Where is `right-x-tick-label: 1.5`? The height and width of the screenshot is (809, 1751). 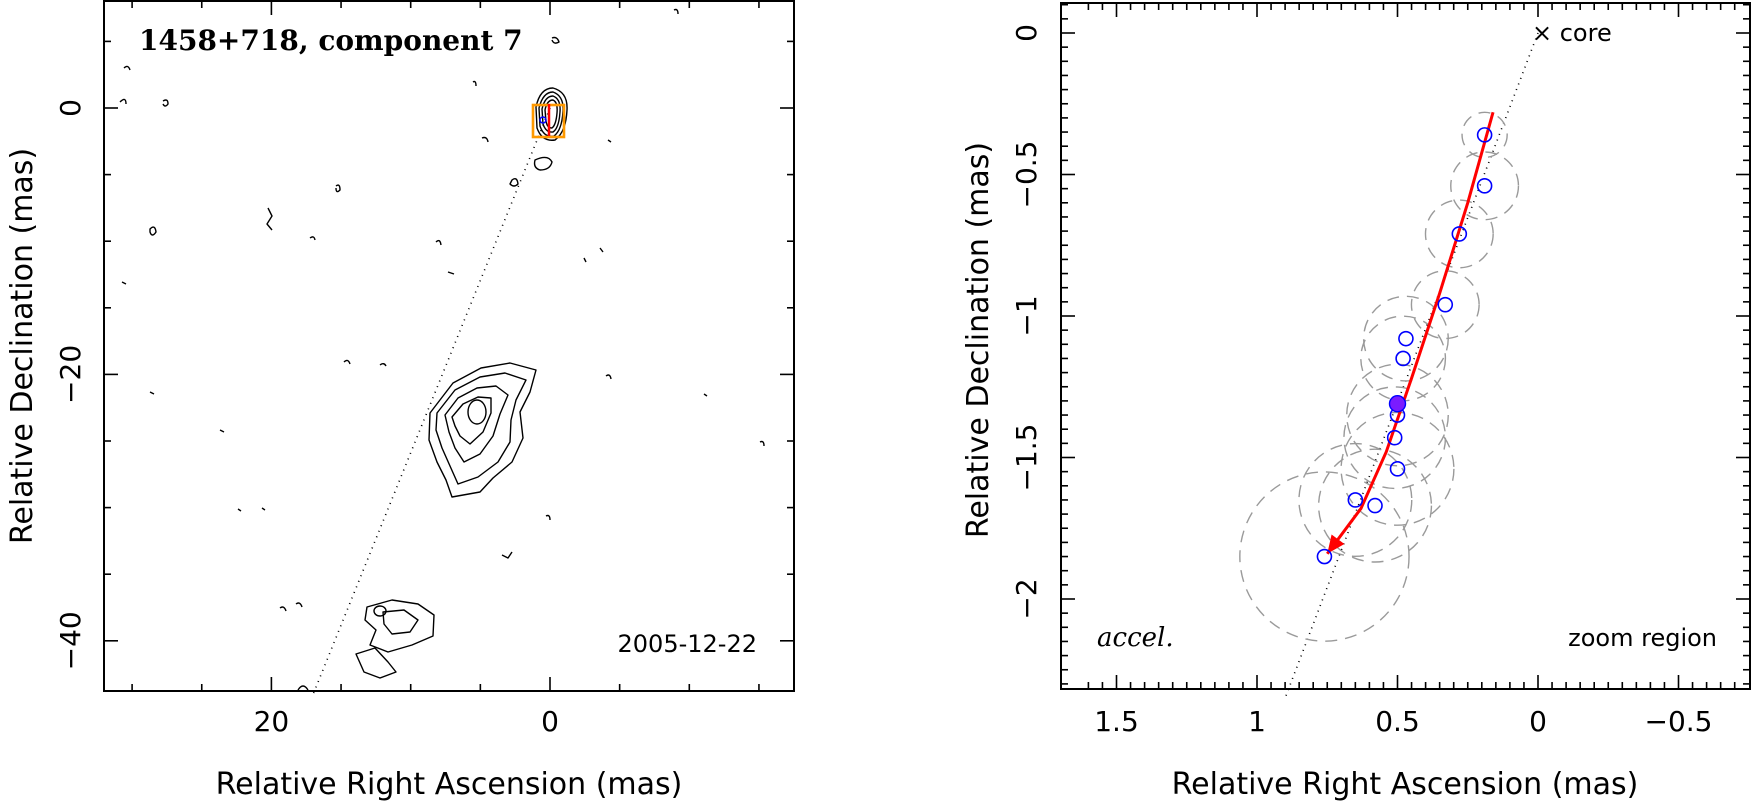 right-x-tick-label: 1.5 is located at coordinates (1116, 721).